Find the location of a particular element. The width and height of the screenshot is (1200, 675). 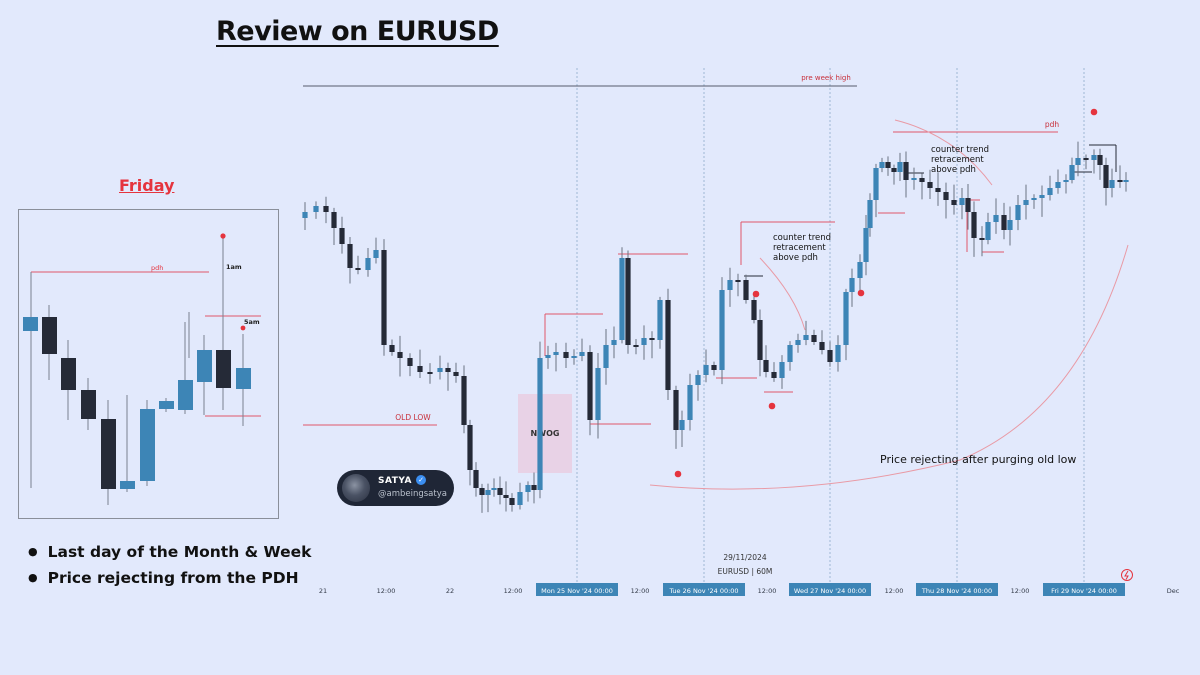

purge-arc is located at coordinates (889, 367).